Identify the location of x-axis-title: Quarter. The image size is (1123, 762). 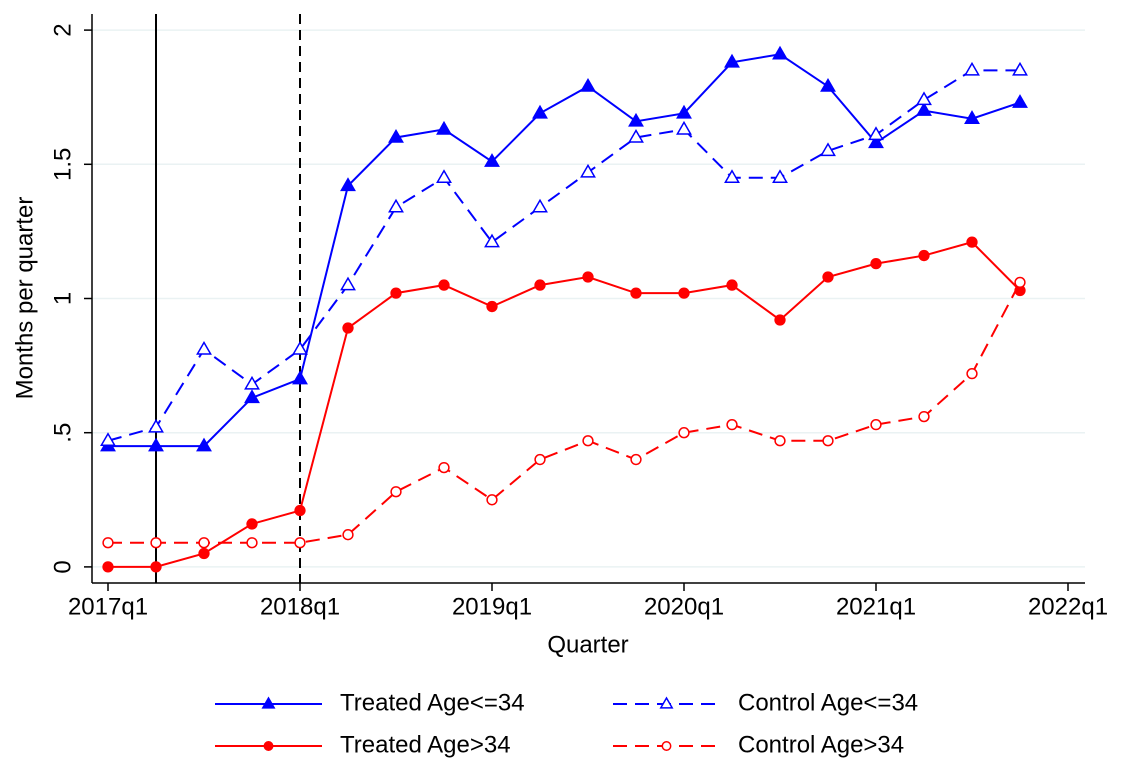
(587, 644).